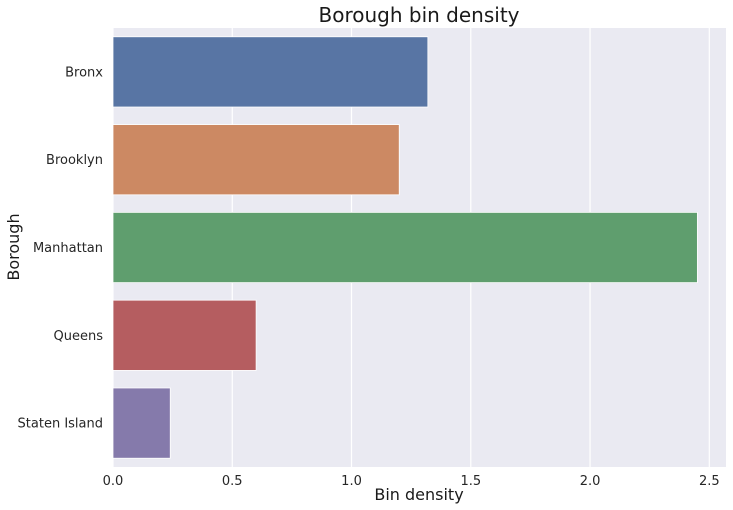 The height and width of the screenshot is (510, 733). Describe the element at coordinates (141, 423) in the screenshot. I see `bar-staten-island` at that location.